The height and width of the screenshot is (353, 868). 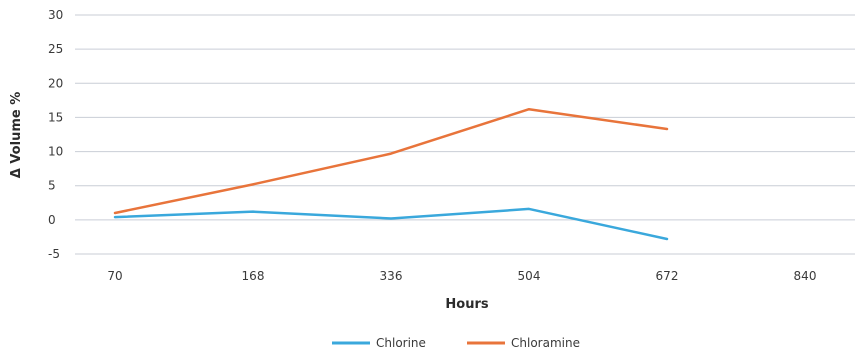 I want to click on x-tick-label: 70, so click(x=114, y=276).